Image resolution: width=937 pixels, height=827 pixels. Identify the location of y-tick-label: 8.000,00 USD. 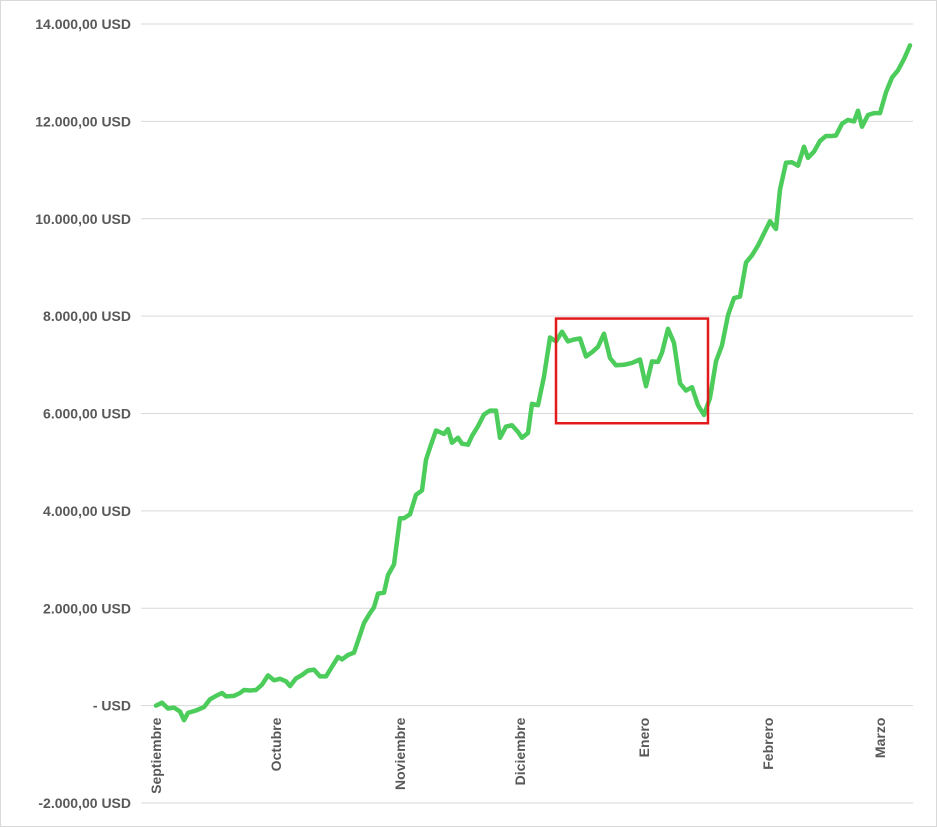
(87, 316).